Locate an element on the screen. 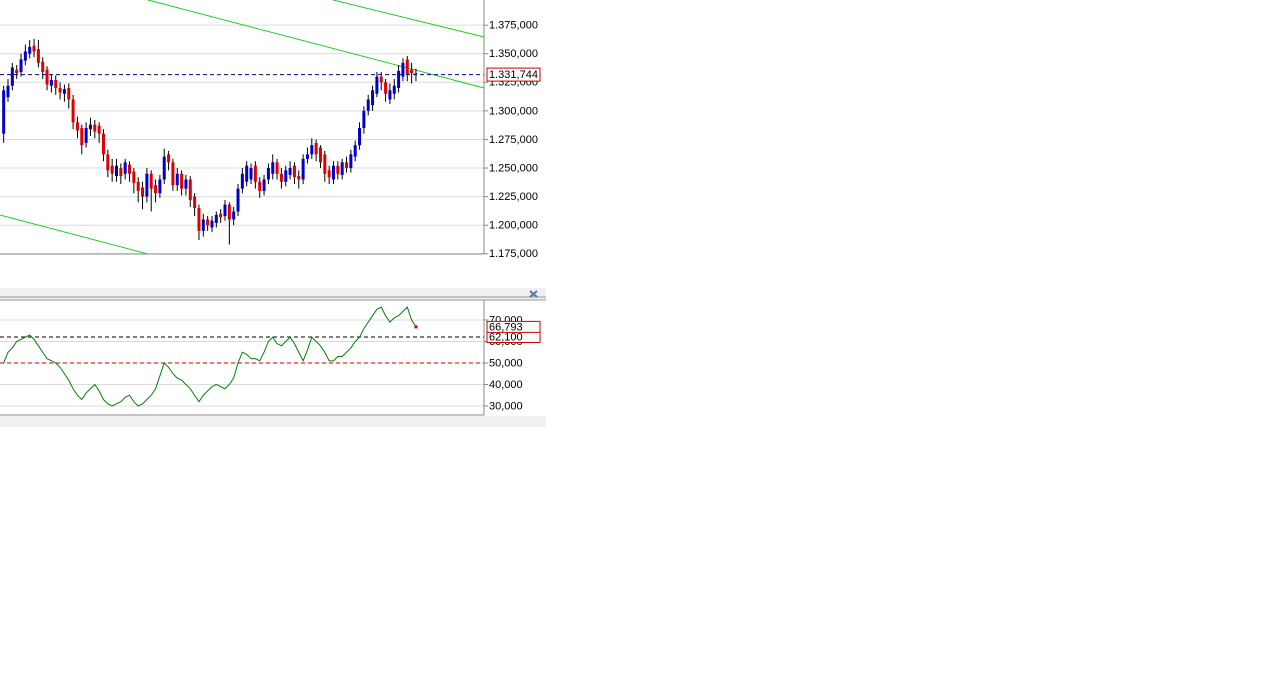  close-button is located at coordinates (533, 294).